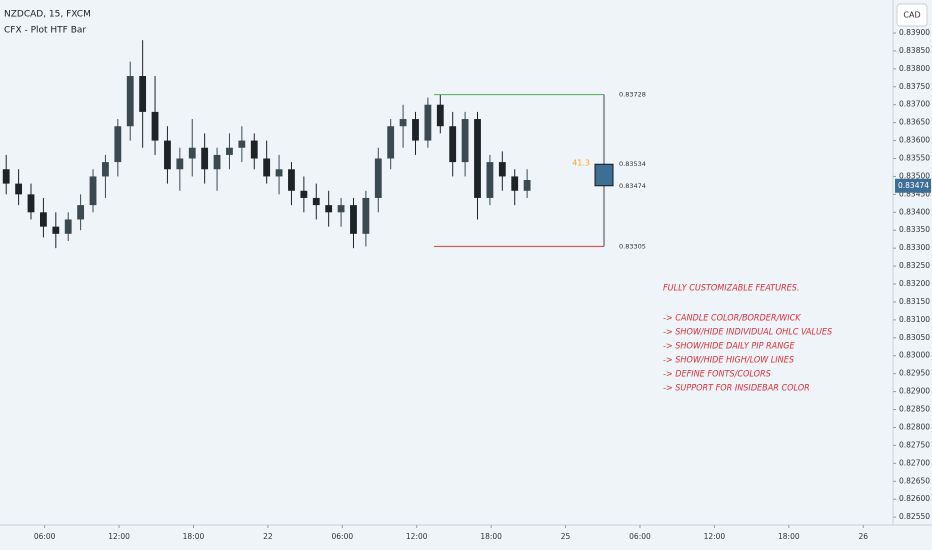 Image resolution: width=932 pixels, height=550 pixels. What do you see at coordinates (717, 375) in the screenshot?
I see `feature-text: -> DEFINE FONTS/COLORS` at bounding box center [717, 375].